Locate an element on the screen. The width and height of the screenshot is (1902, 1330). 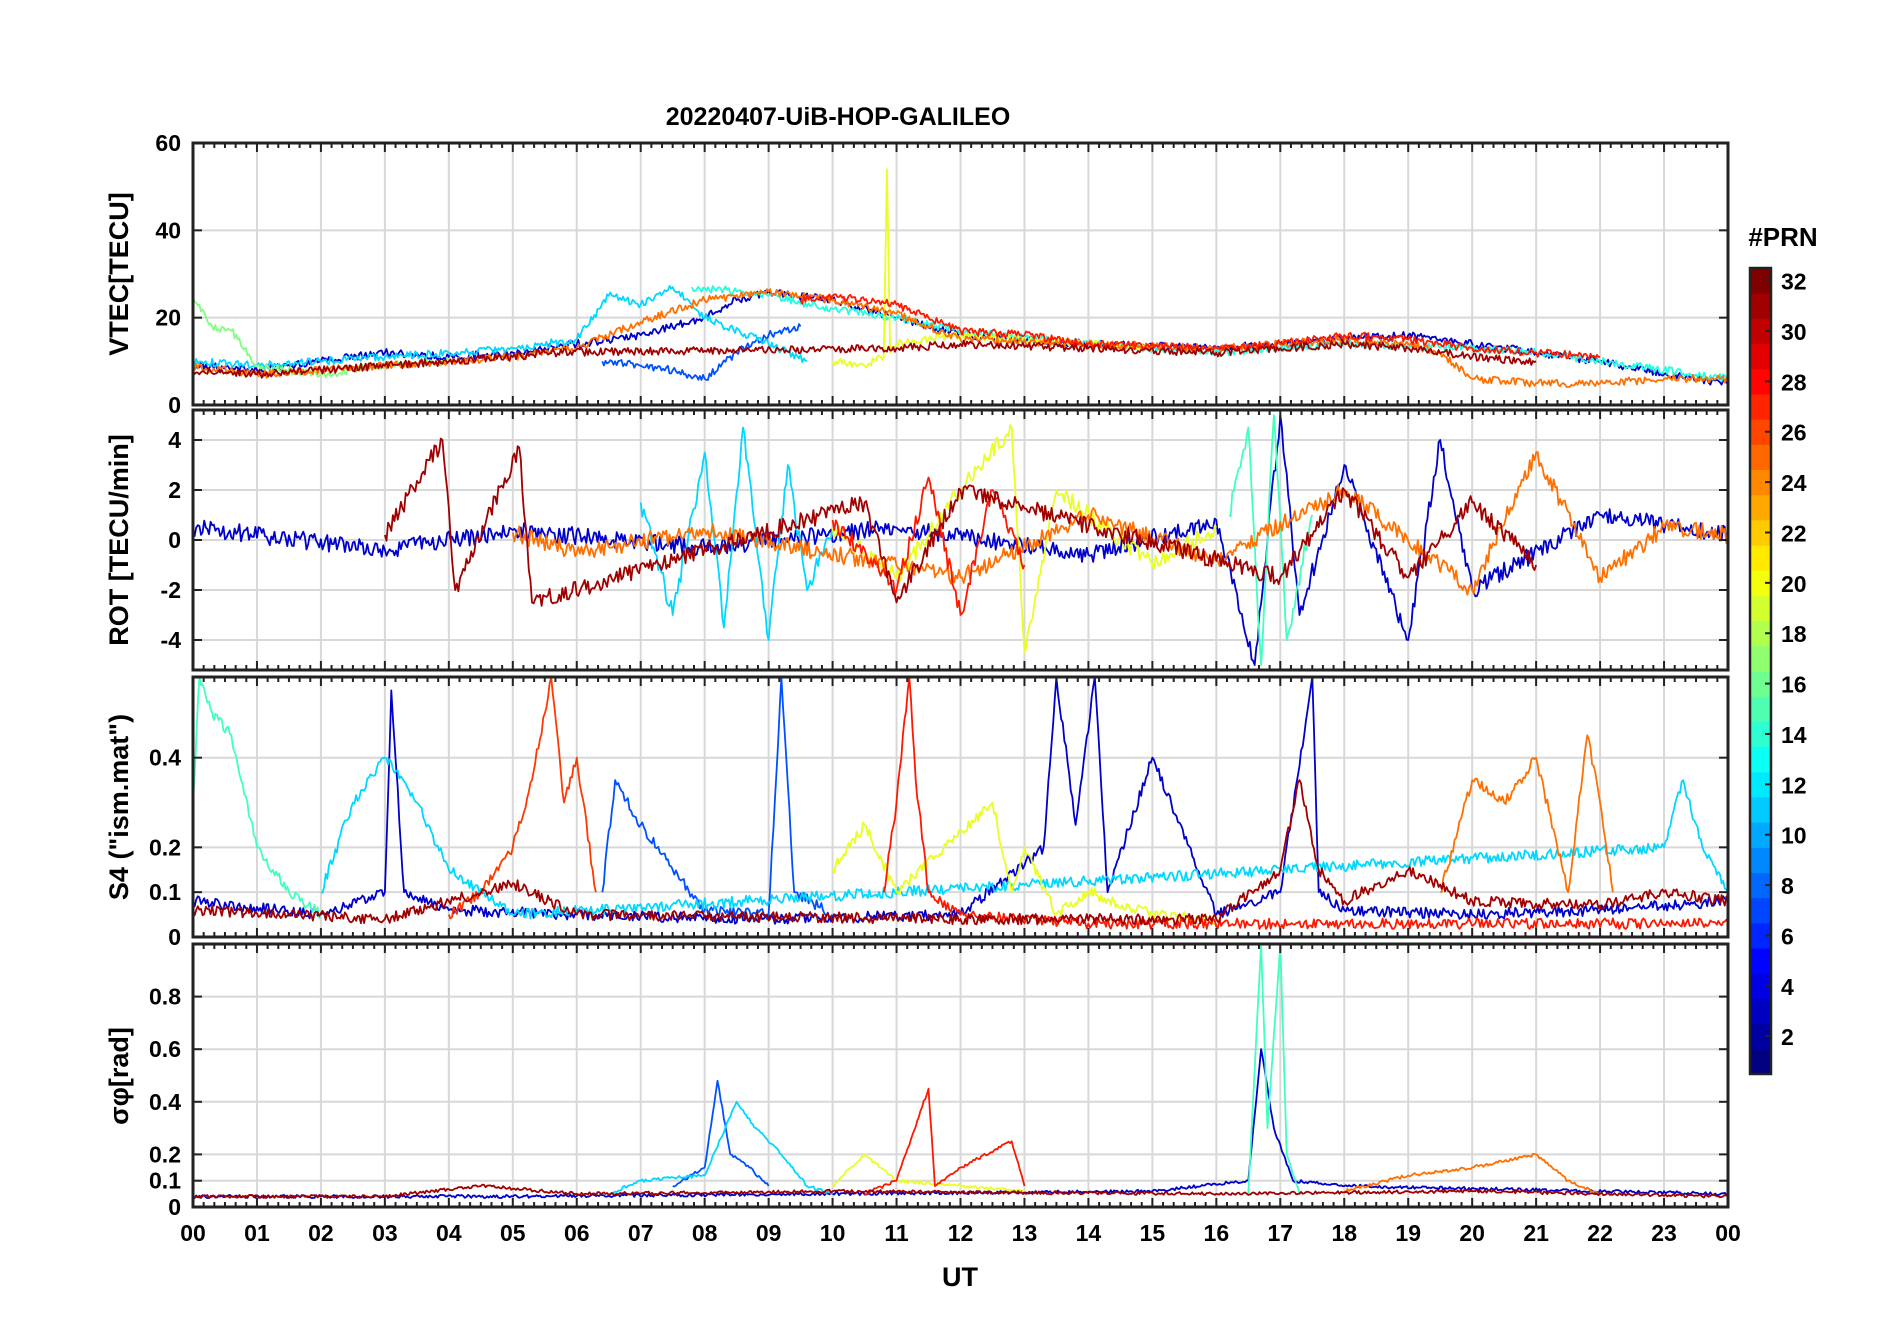
y-tick-label: 40 is located at coordinates (168, 230).